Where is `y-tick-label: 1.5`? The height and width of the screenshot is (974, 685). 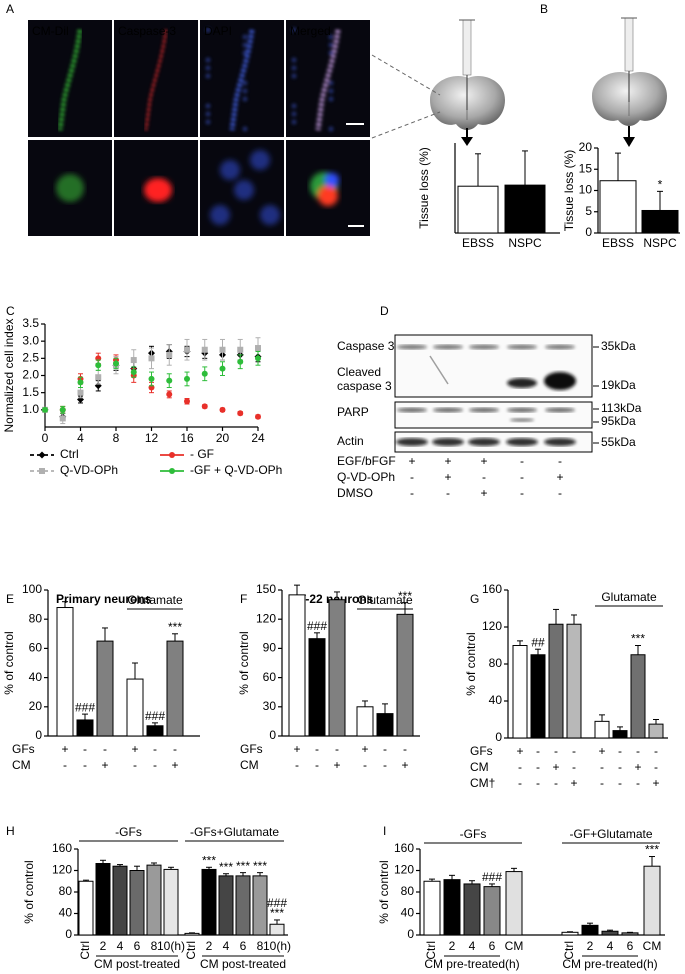 y-tick-label: 1.5 is located at coordinates (30, 392).